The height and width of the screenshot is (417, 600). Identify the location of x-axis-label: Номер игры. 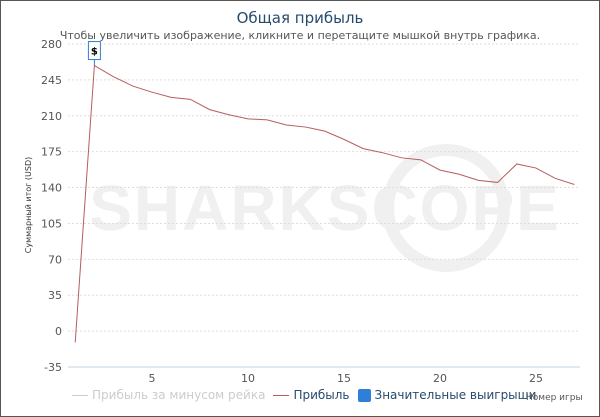
(554, 398).